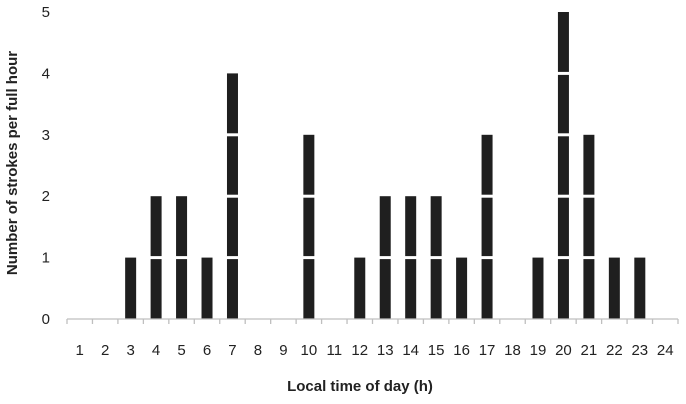 This screenshot has width=686, height=404. I want to click on x-tick-label: 19, so click(538, 350).